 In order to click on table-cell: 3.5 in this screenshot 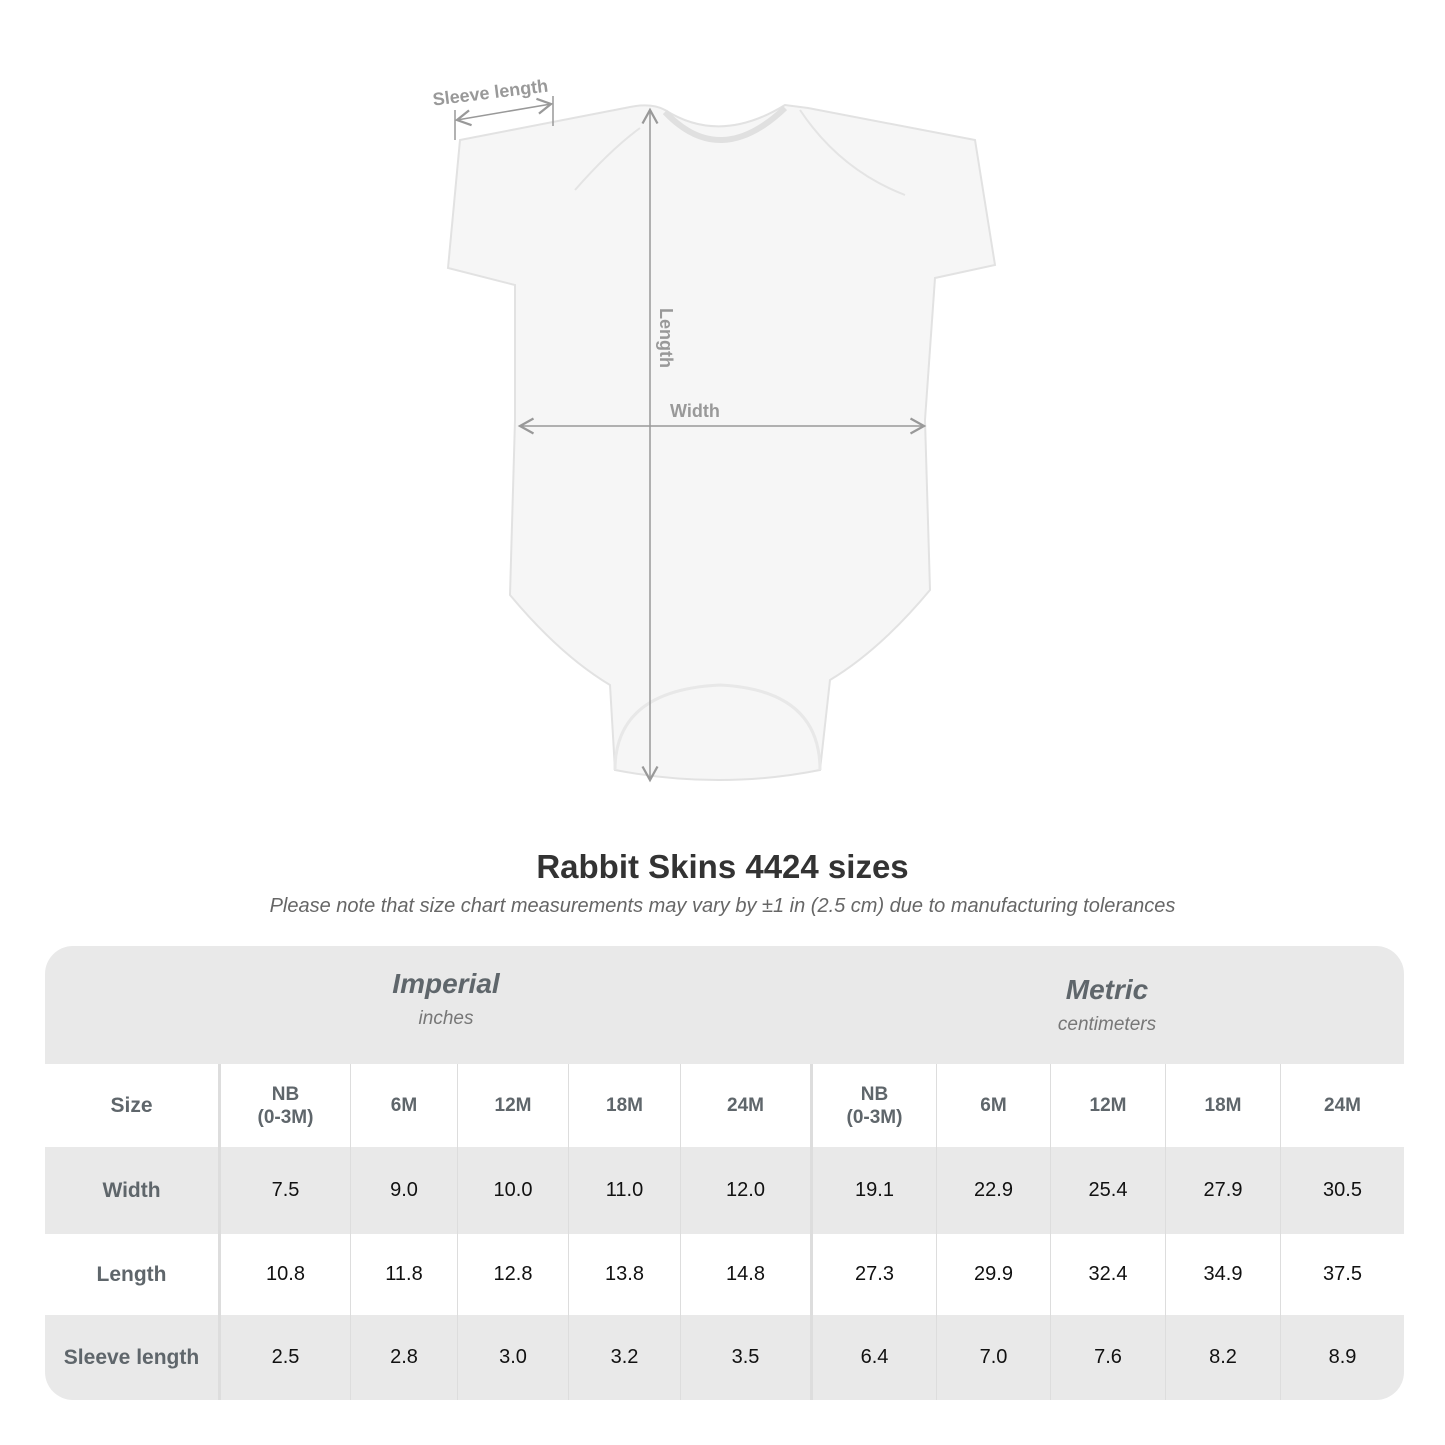, I will do `click(745, 1357)`.